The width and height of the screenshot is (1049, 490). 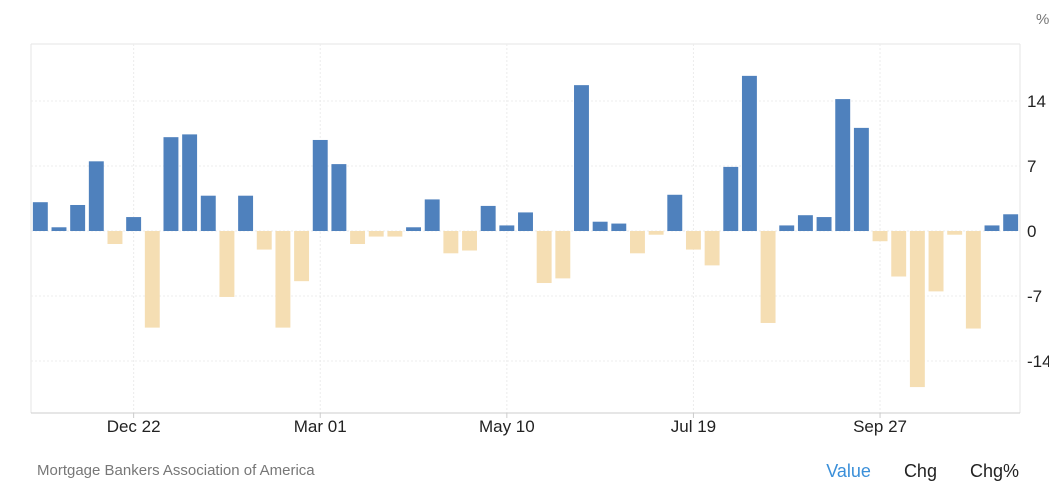 I want to click on x-tick-label: Mar 01, so click(x=320, y=426).